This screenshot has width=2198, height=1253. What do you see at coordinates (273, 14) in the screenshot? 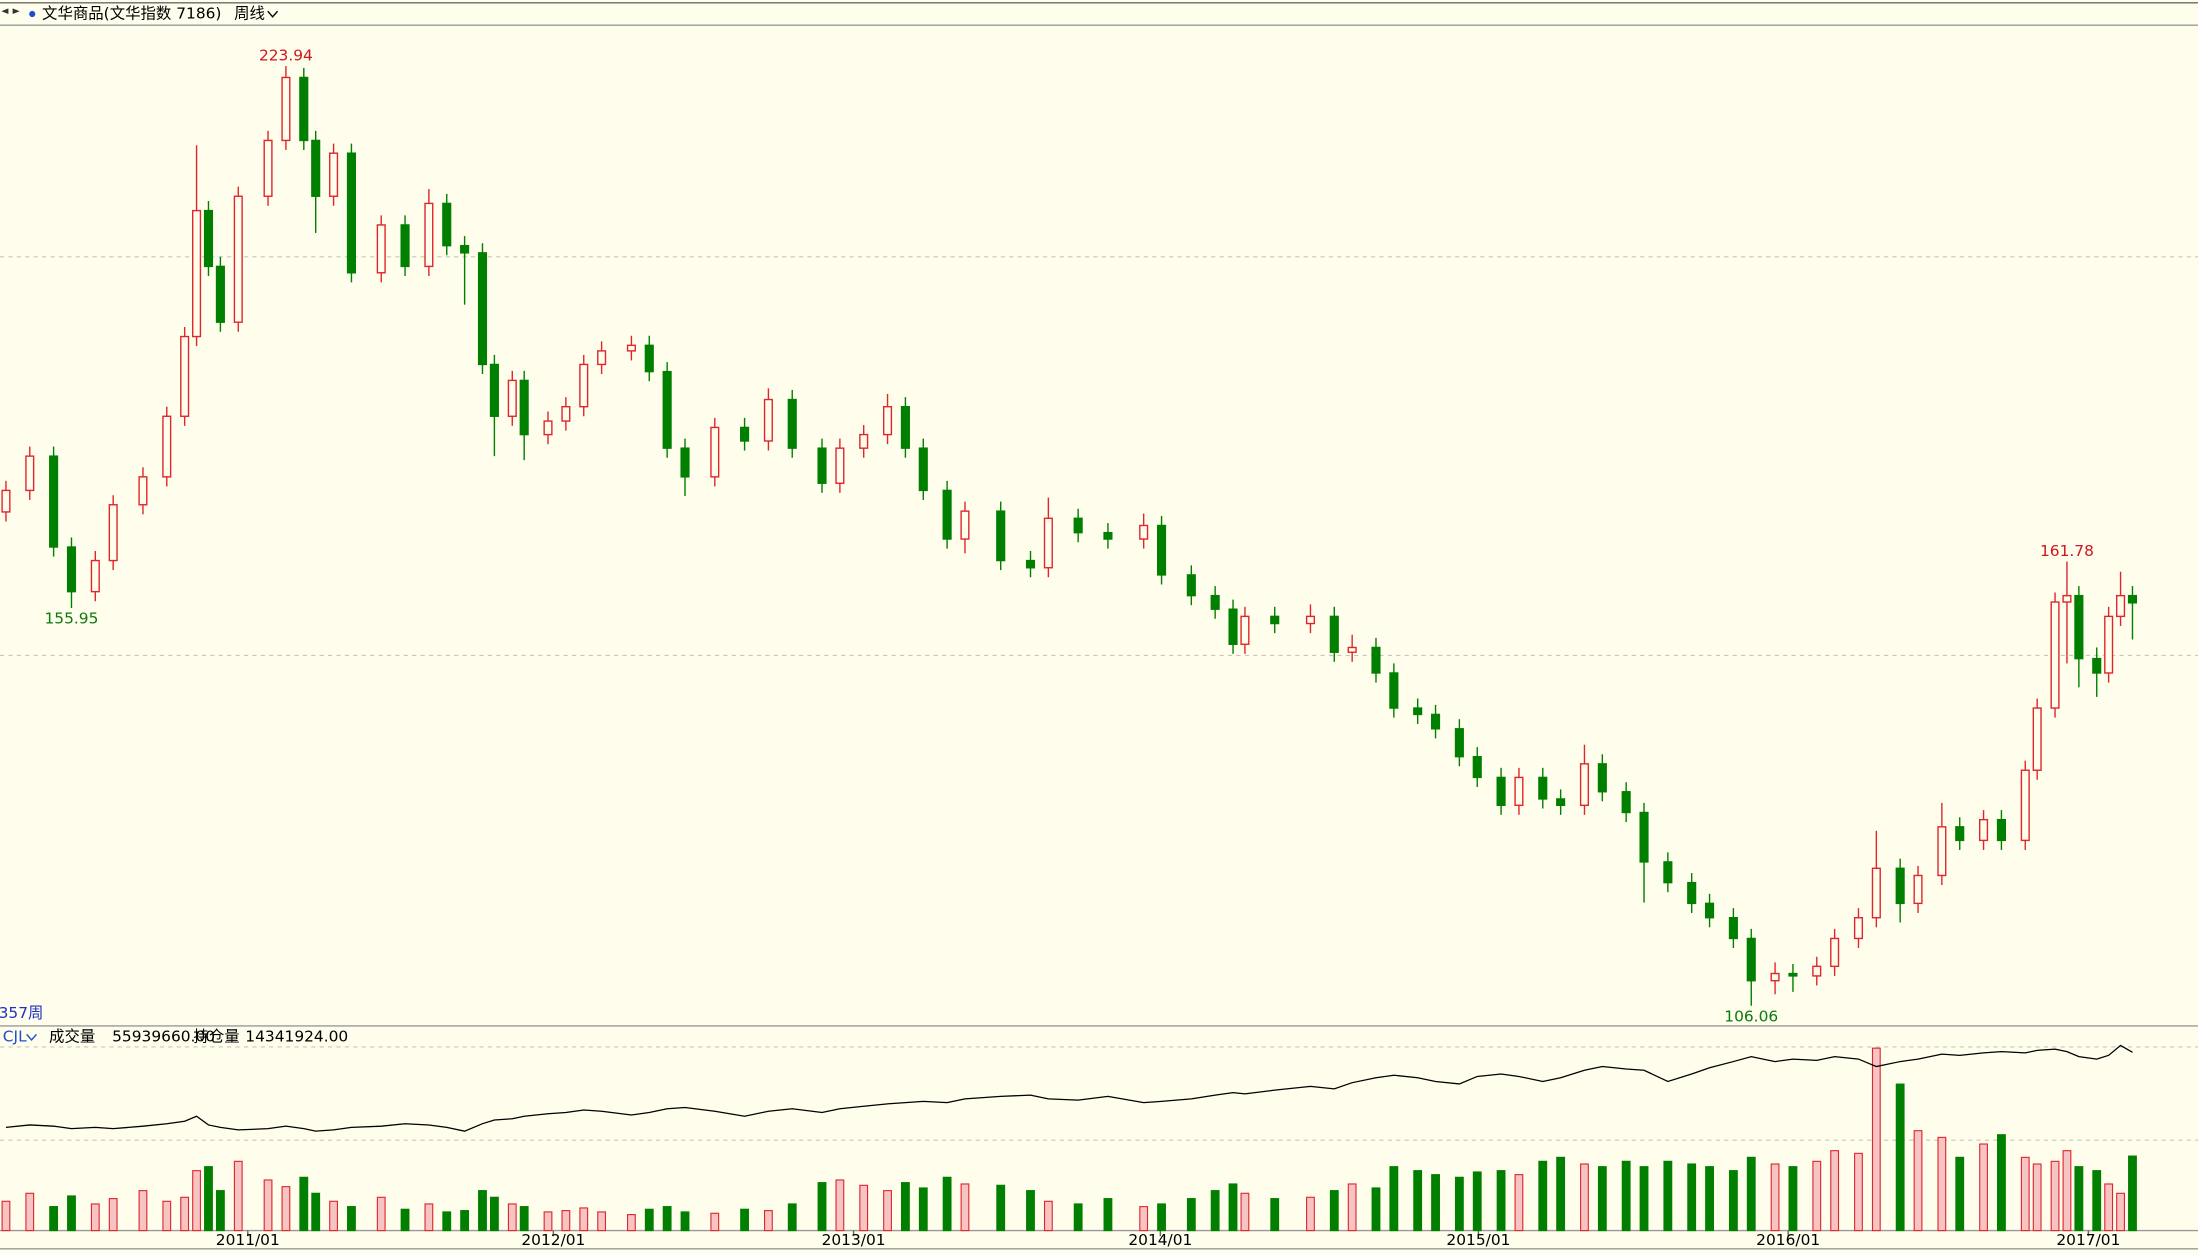
I see `period-chevron` at bounding box center [273, 14].